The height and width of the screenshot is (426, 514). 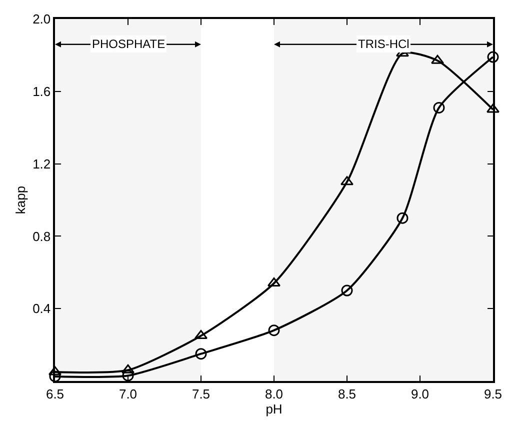 I want to click on x-tick-label: 9.0, so click(x=420, y=394).